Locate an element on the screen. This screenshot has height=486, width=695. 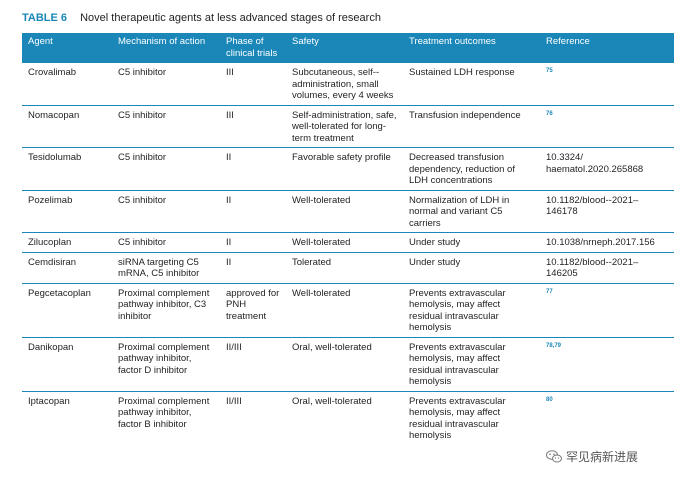
cell-agent: Pegcetacoplan is located at coordinates (67, 310).